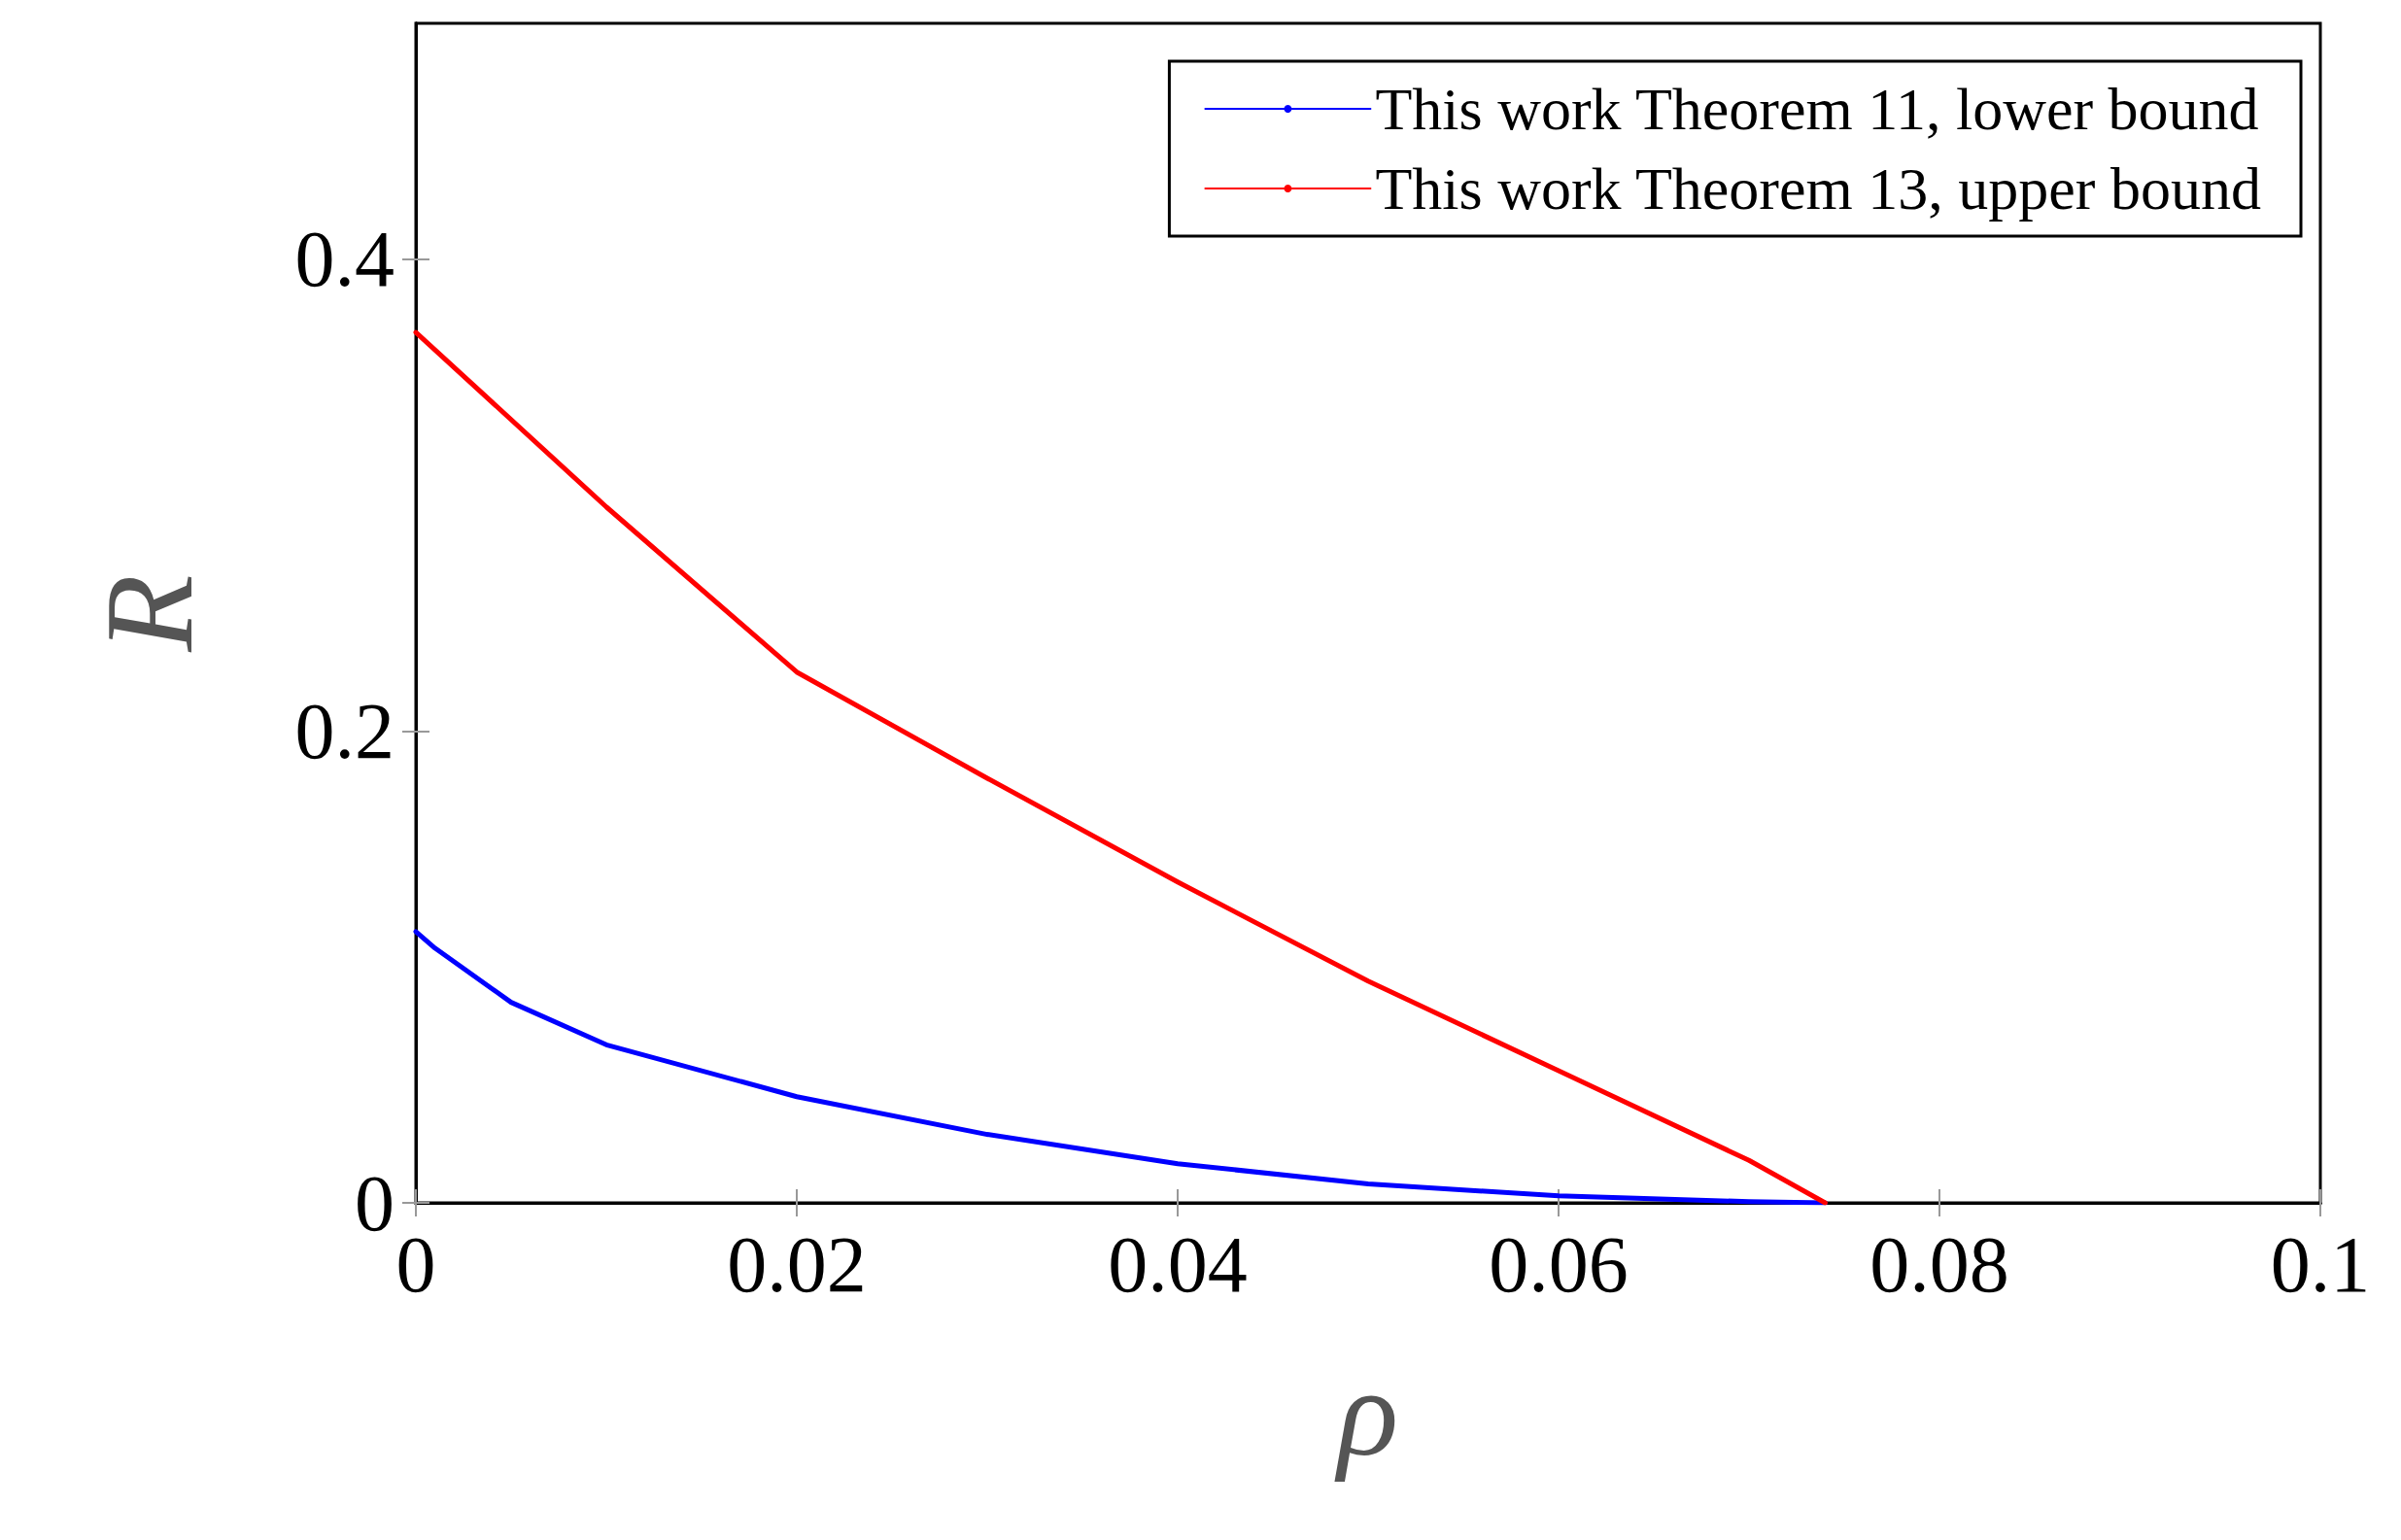 Image resolution: width=2401 pixels, height=1540 pixels. Describe the element at coordinates (344, 730) in the screenshot. I see `y-tick-label: 0.2` at that location.